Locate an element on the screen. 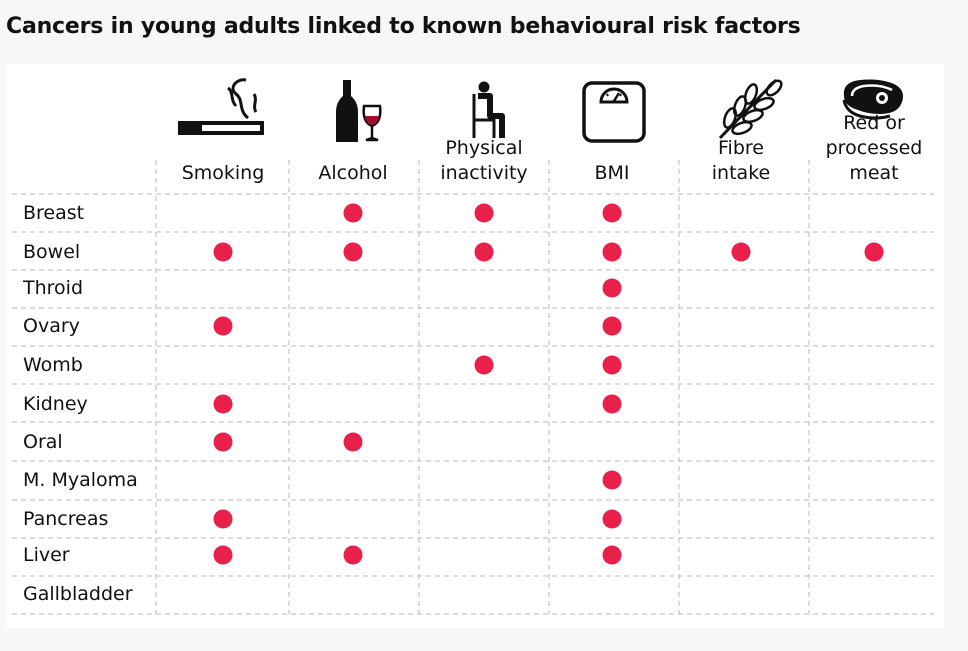 Image resolution: width=968 pixels, height=651 pixels. row-label: Womb is located at coordinates (53, 365).